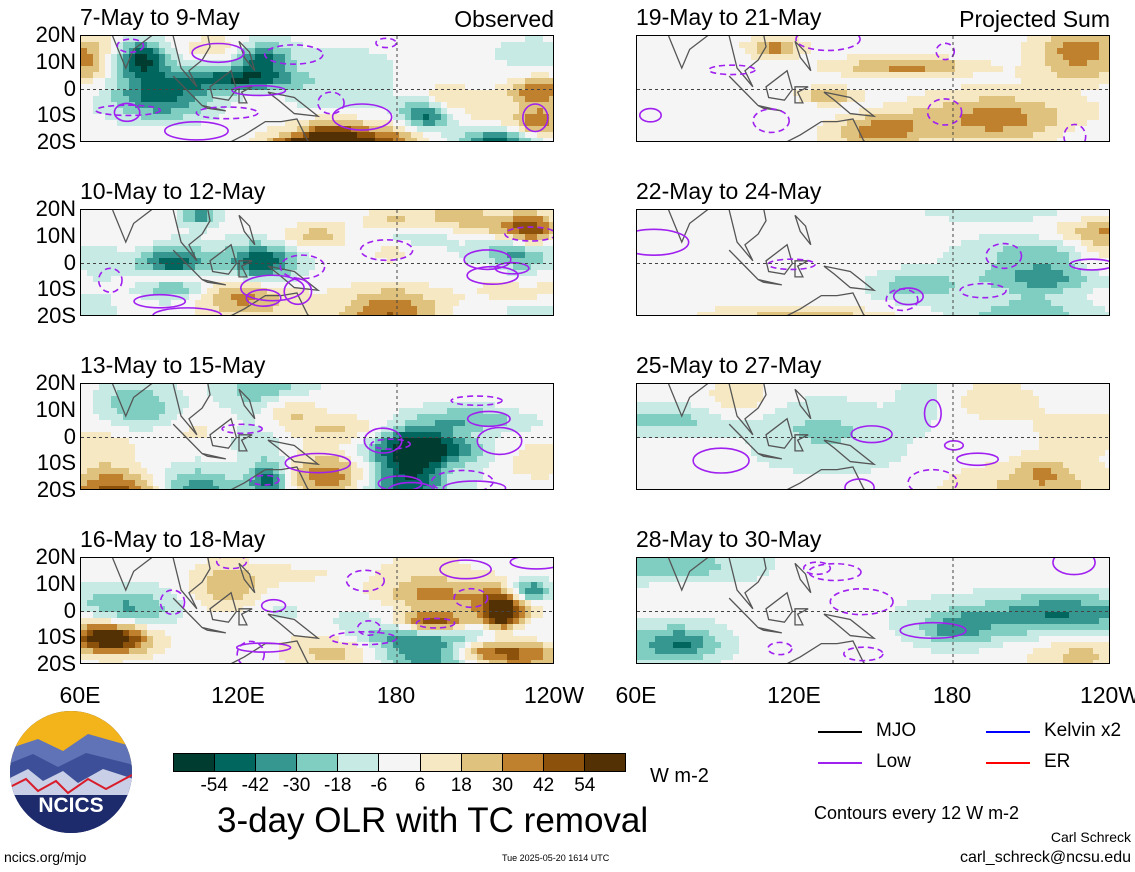 The image size is (1135, 872). What do you see at coordinates (379, 785) in the screenshot?
I see `colorbar-tick-label: -6` at bounding box center [379, 785].